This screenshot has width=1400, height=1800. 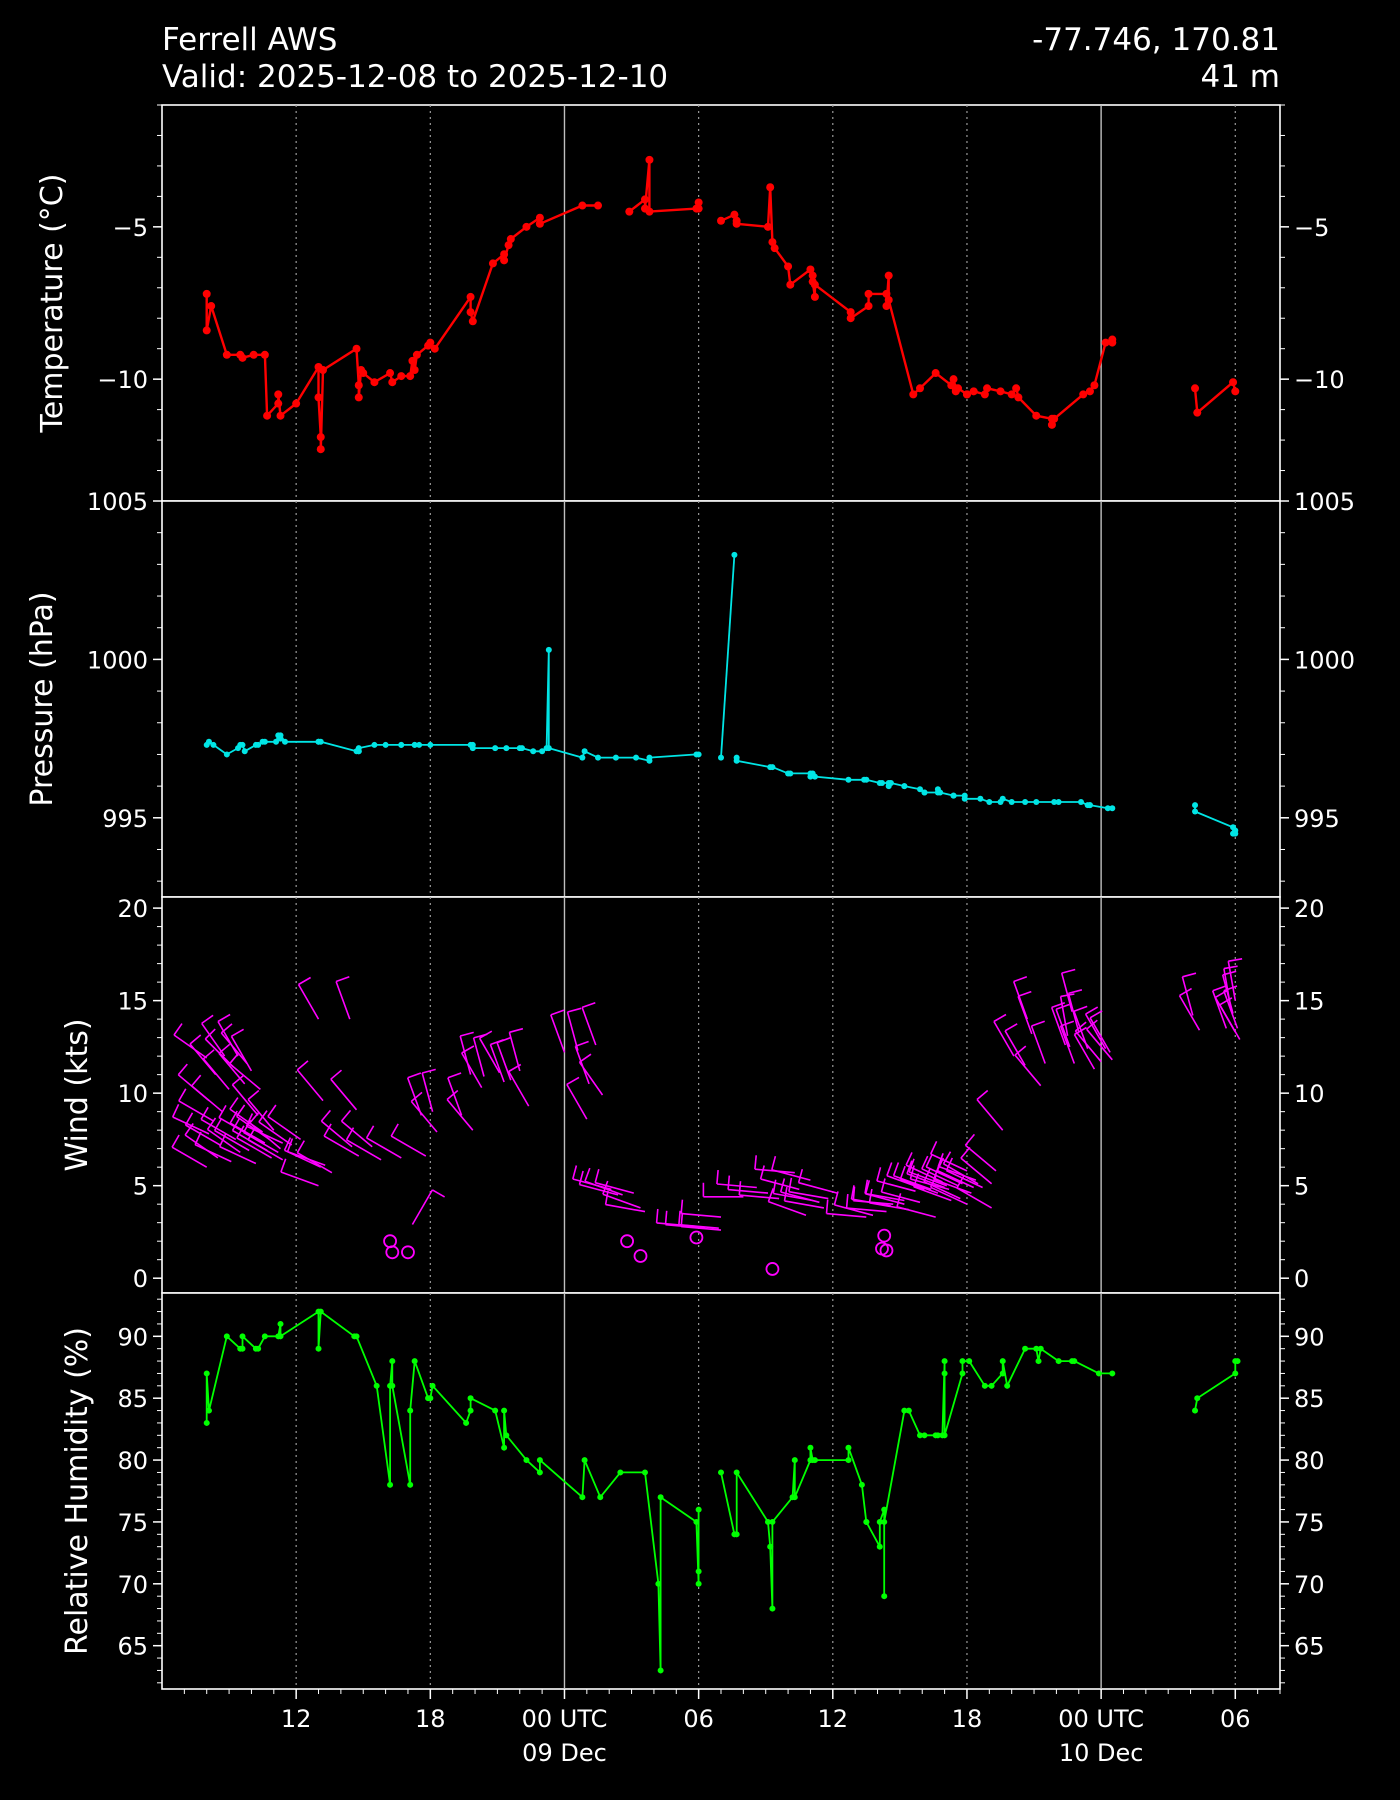 I want to click on humidity-ytick-label: 65, so click(x=132, y=1647).